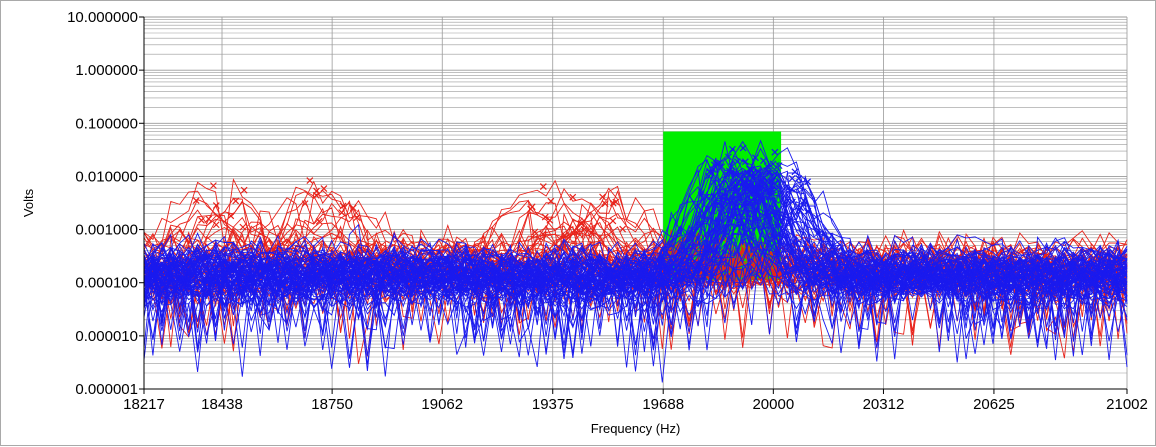 The height and width of the screenshot is (447, 1156). What do you see at coordinates (106, 389) in the screenshot?
I see `y-tick-label: 0.000001` at bounding box center [106, 389].